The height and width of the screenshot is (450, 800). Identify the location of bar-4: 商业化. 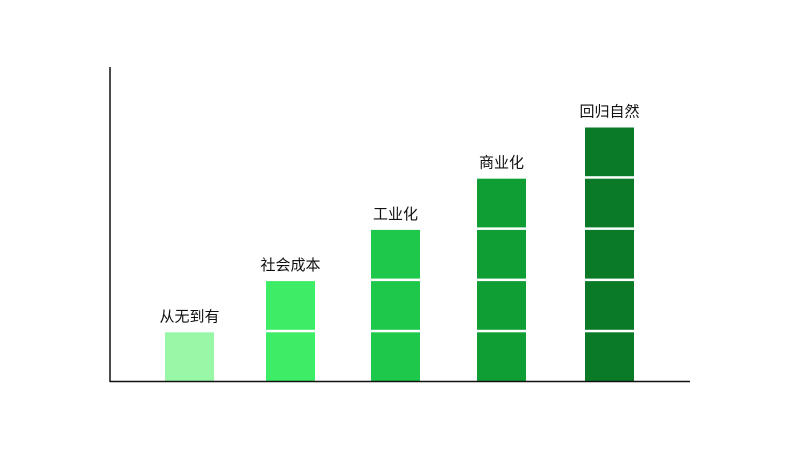
(501, 267).